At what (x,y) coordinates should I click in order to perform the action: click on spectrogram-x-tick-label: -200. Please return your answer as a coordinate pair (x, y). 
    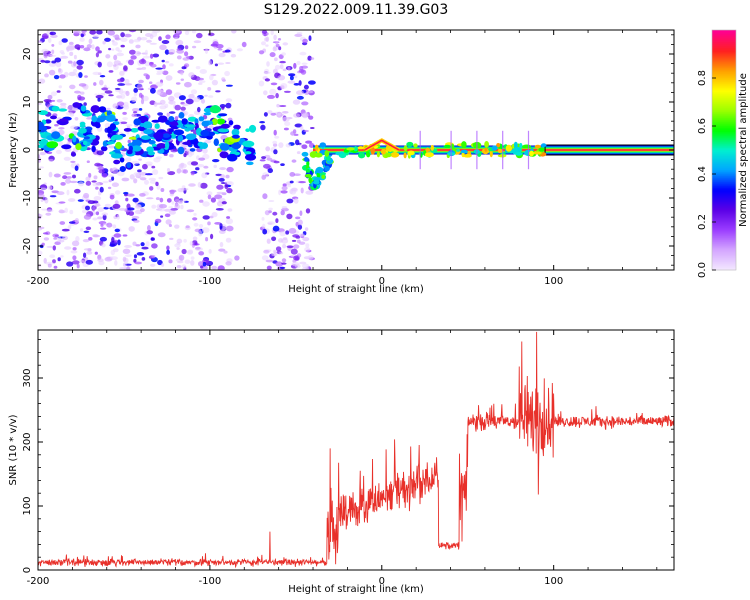
    Looking at the image, I should click on (38, 281).